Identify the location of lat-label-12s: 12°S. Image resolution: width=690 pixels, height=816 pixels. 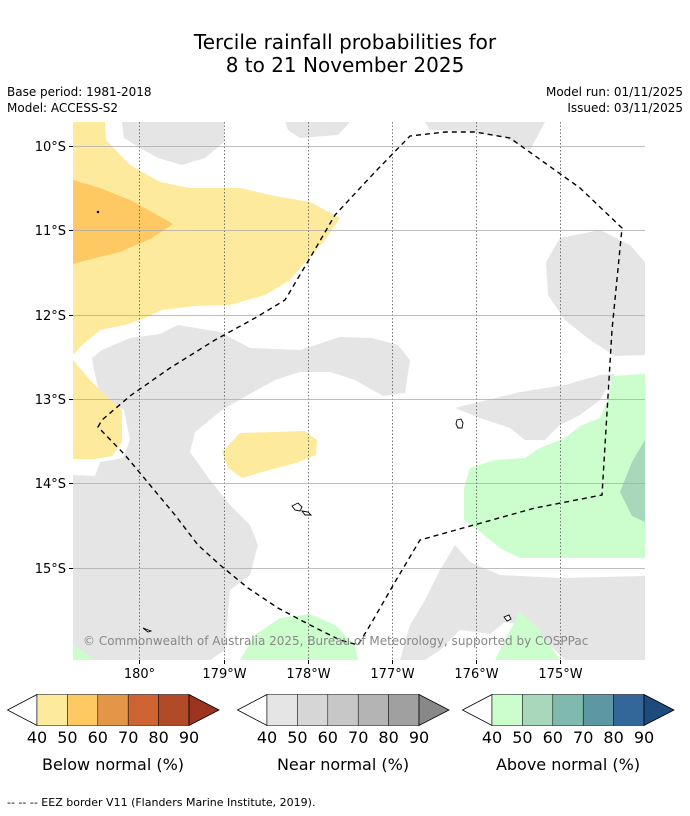
(50, 316).